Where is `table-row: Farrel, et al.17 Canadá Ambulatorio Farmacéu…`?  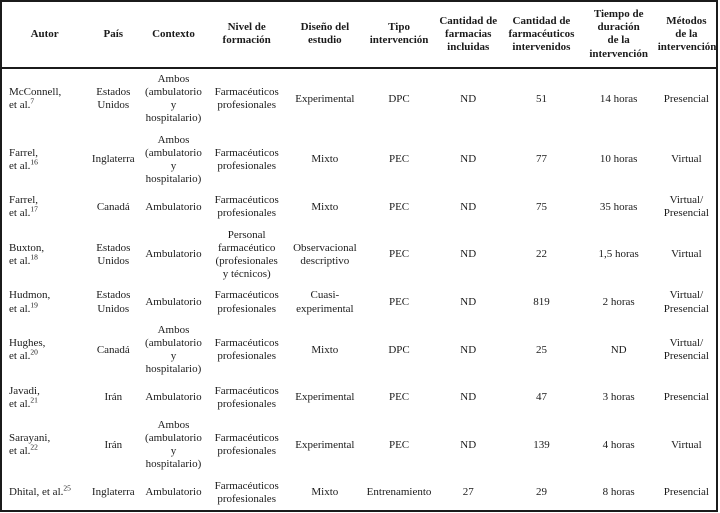
table-row: Farrel, et al.17 Canadá Ambulatorio Farmacéu… is located at coordinates (359, 207).